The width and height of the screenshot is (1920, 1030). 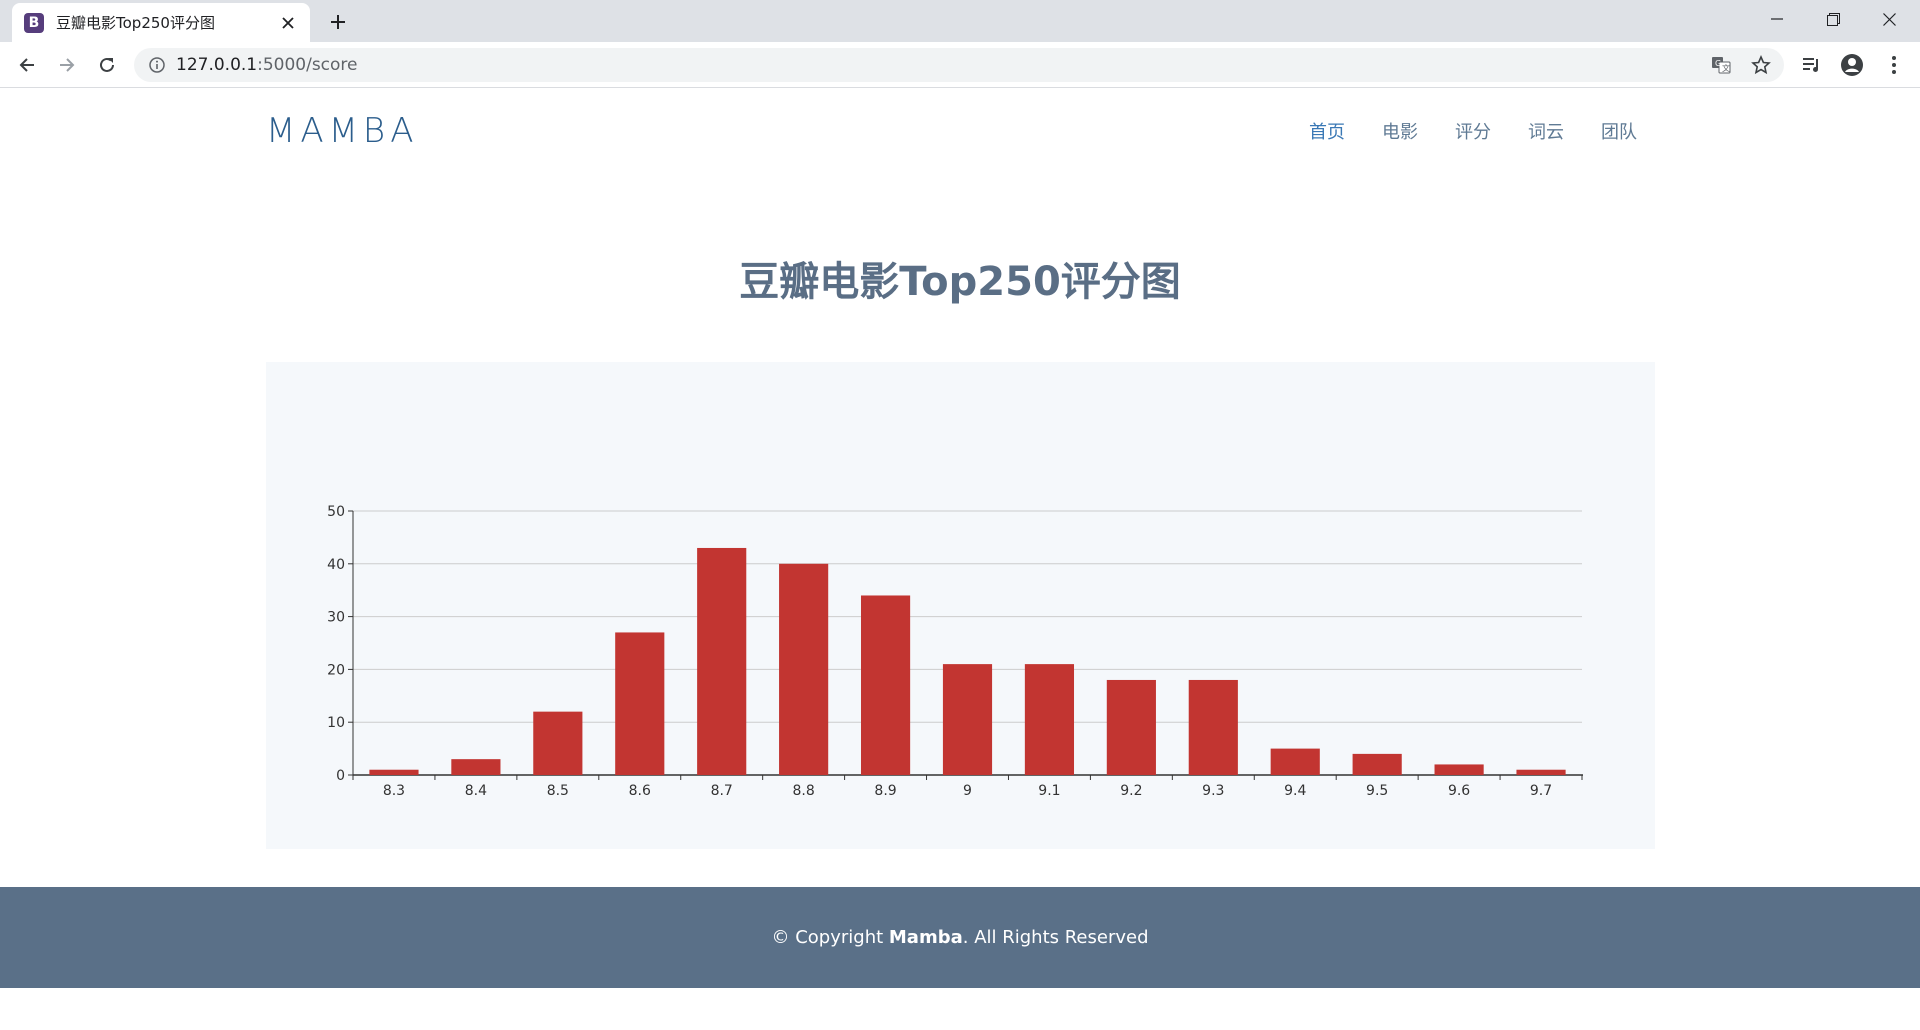 I want to click on x-tick-label: 9.7, so click(x=1541, y=791).